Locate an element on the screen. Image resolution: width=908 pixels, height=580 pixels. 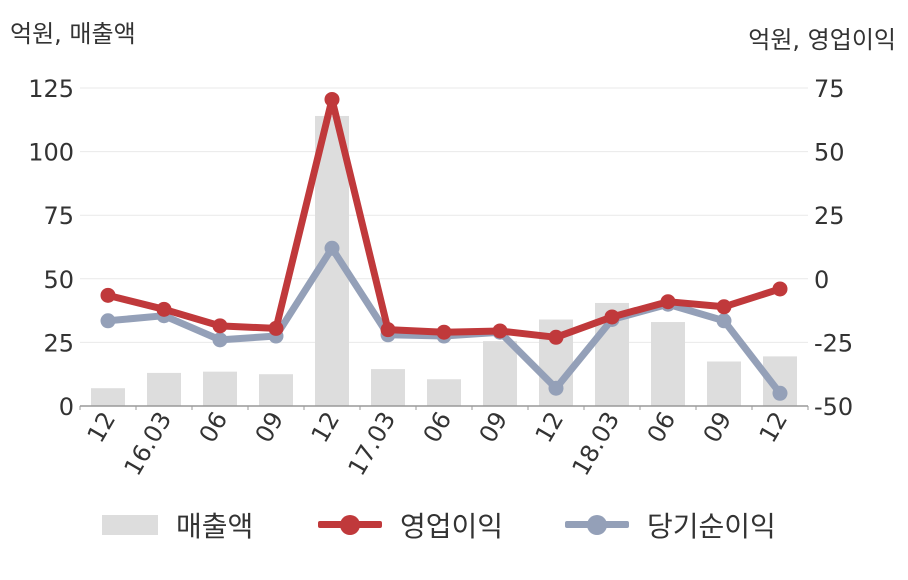
x-tick-label: 16.03 is located at coordinates (148, 444).